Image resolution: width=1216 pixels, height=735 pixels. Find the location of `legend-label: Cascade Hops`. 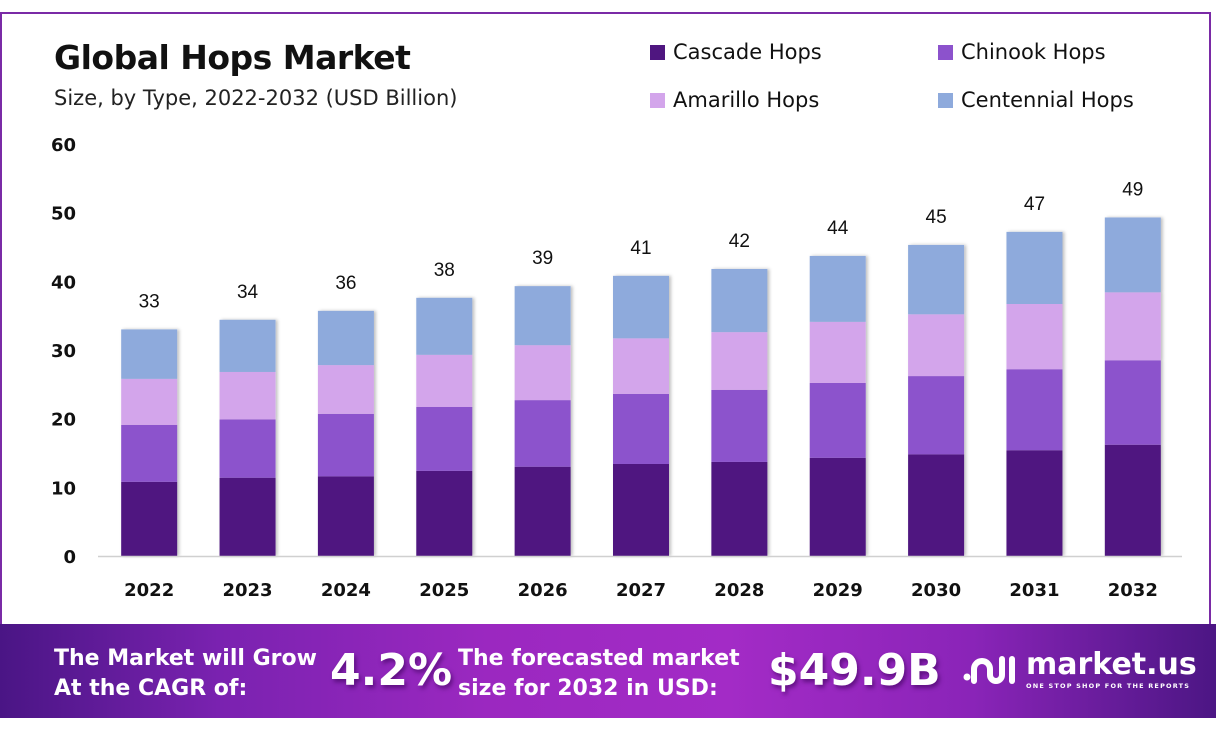

legend-label: Cascade Hops is located at coordinates (747, 52).